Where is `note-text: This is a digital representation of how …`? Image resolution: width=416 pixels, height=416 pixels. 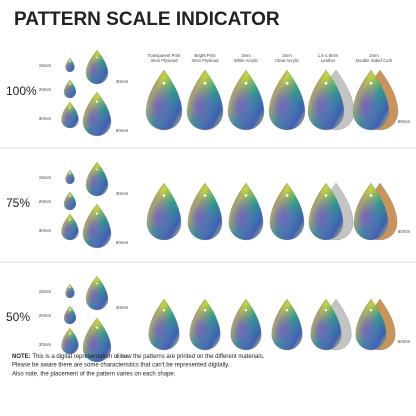
note-text: This is a digital representation of how … is located at coordinates (148, 357).